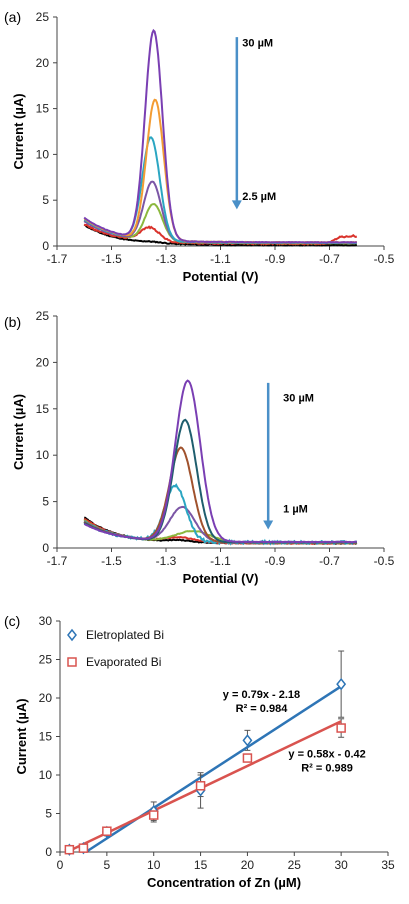 The width and height of the screenshot is (409, 904). I want to click on fit-equation: y = 0.58x - 0.42, so click(326, 754).